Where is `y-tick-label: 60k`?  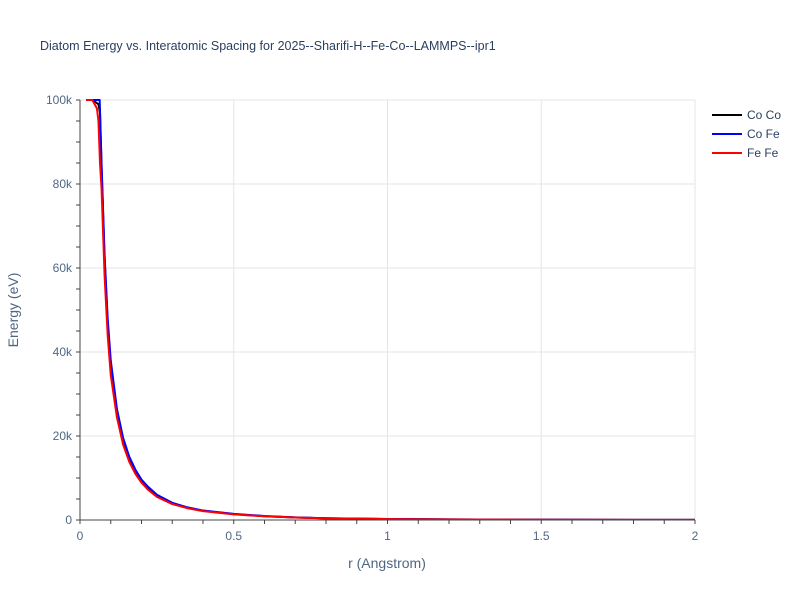
y-tick-label: 60k is located at coordinates (63, 268).